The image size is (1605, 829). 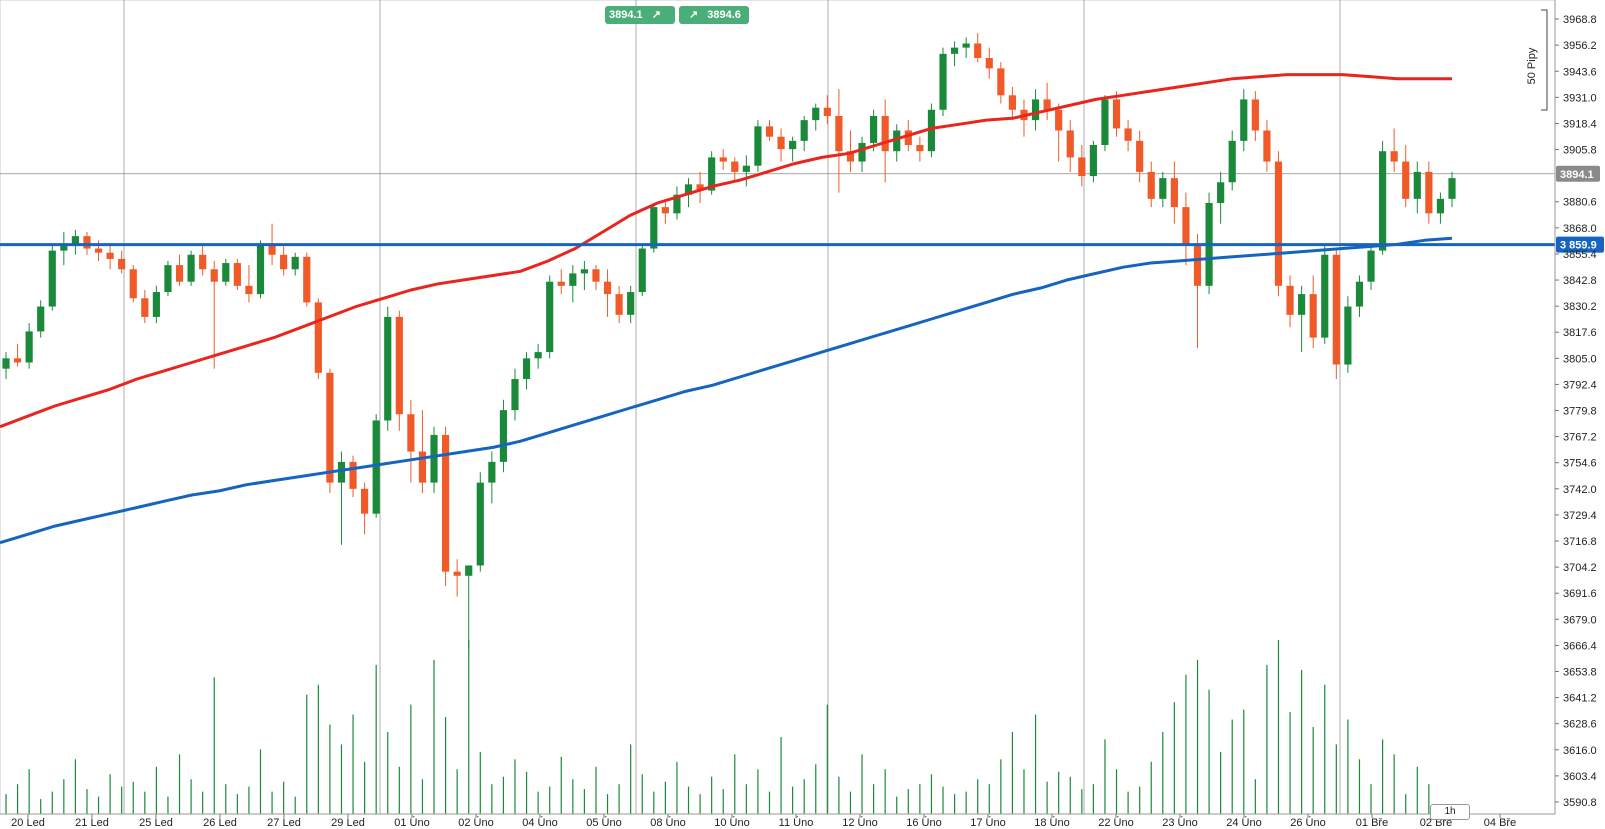 I want to click on horizontal-line-group: 3 859.9, so click(x=802, y=244).